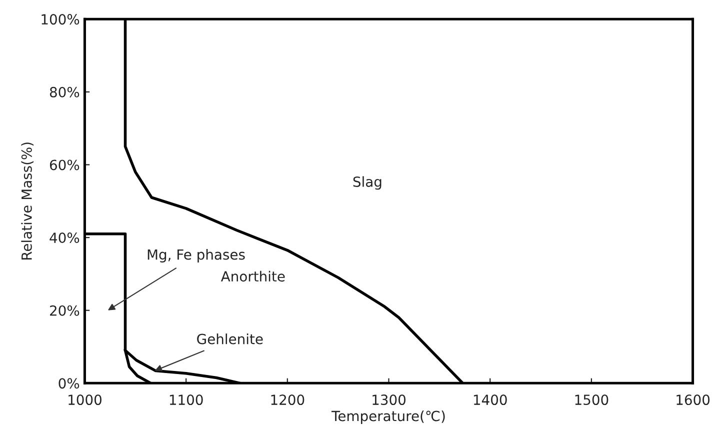 The height and width of the screenshot is (444, 712). Describe the element at coordinates (186, 400) in the screenshot. I see `x-tick-label: 1100` at that location.